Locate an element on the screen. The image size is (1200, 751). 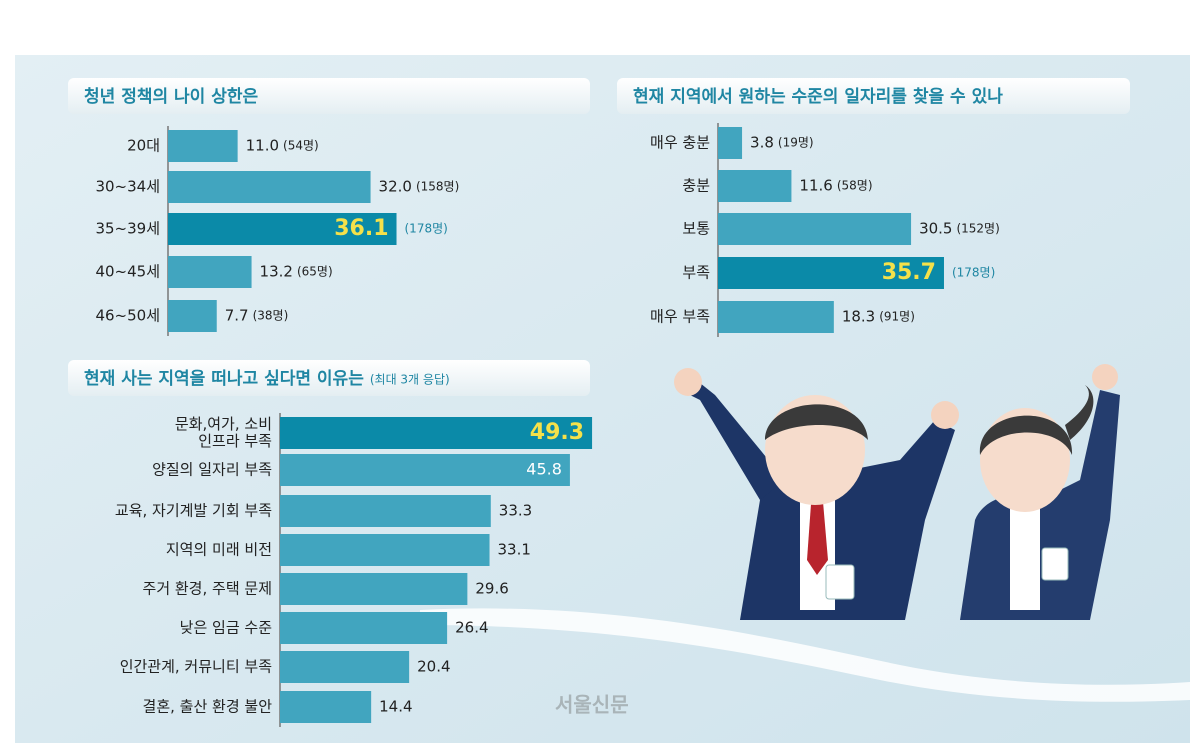
category-label: 지역의 미래 비전 is located at coordinates (219, 550).